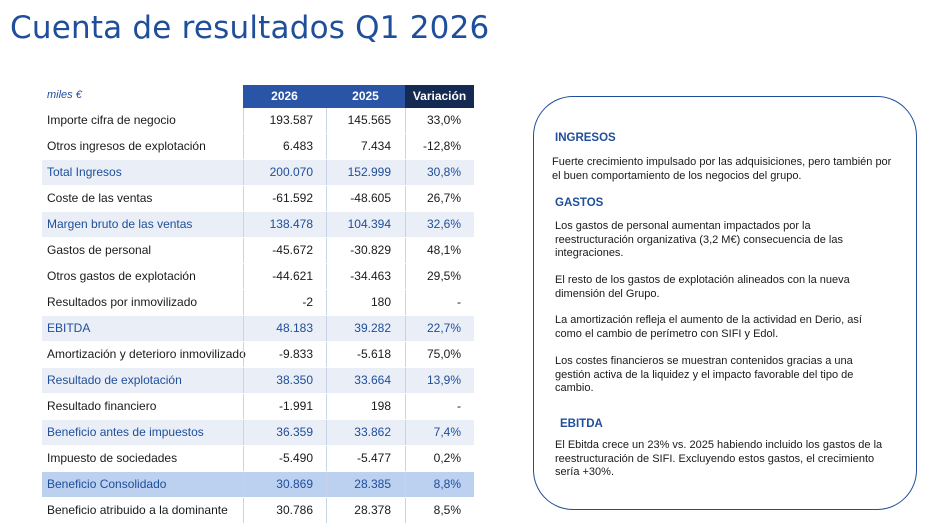 This screenshot has height=524, width=943. What do you see at coordinates (439, 146) in the screenshot?
I see `value-variation: -12,8%` at bounding box center [439, 146].